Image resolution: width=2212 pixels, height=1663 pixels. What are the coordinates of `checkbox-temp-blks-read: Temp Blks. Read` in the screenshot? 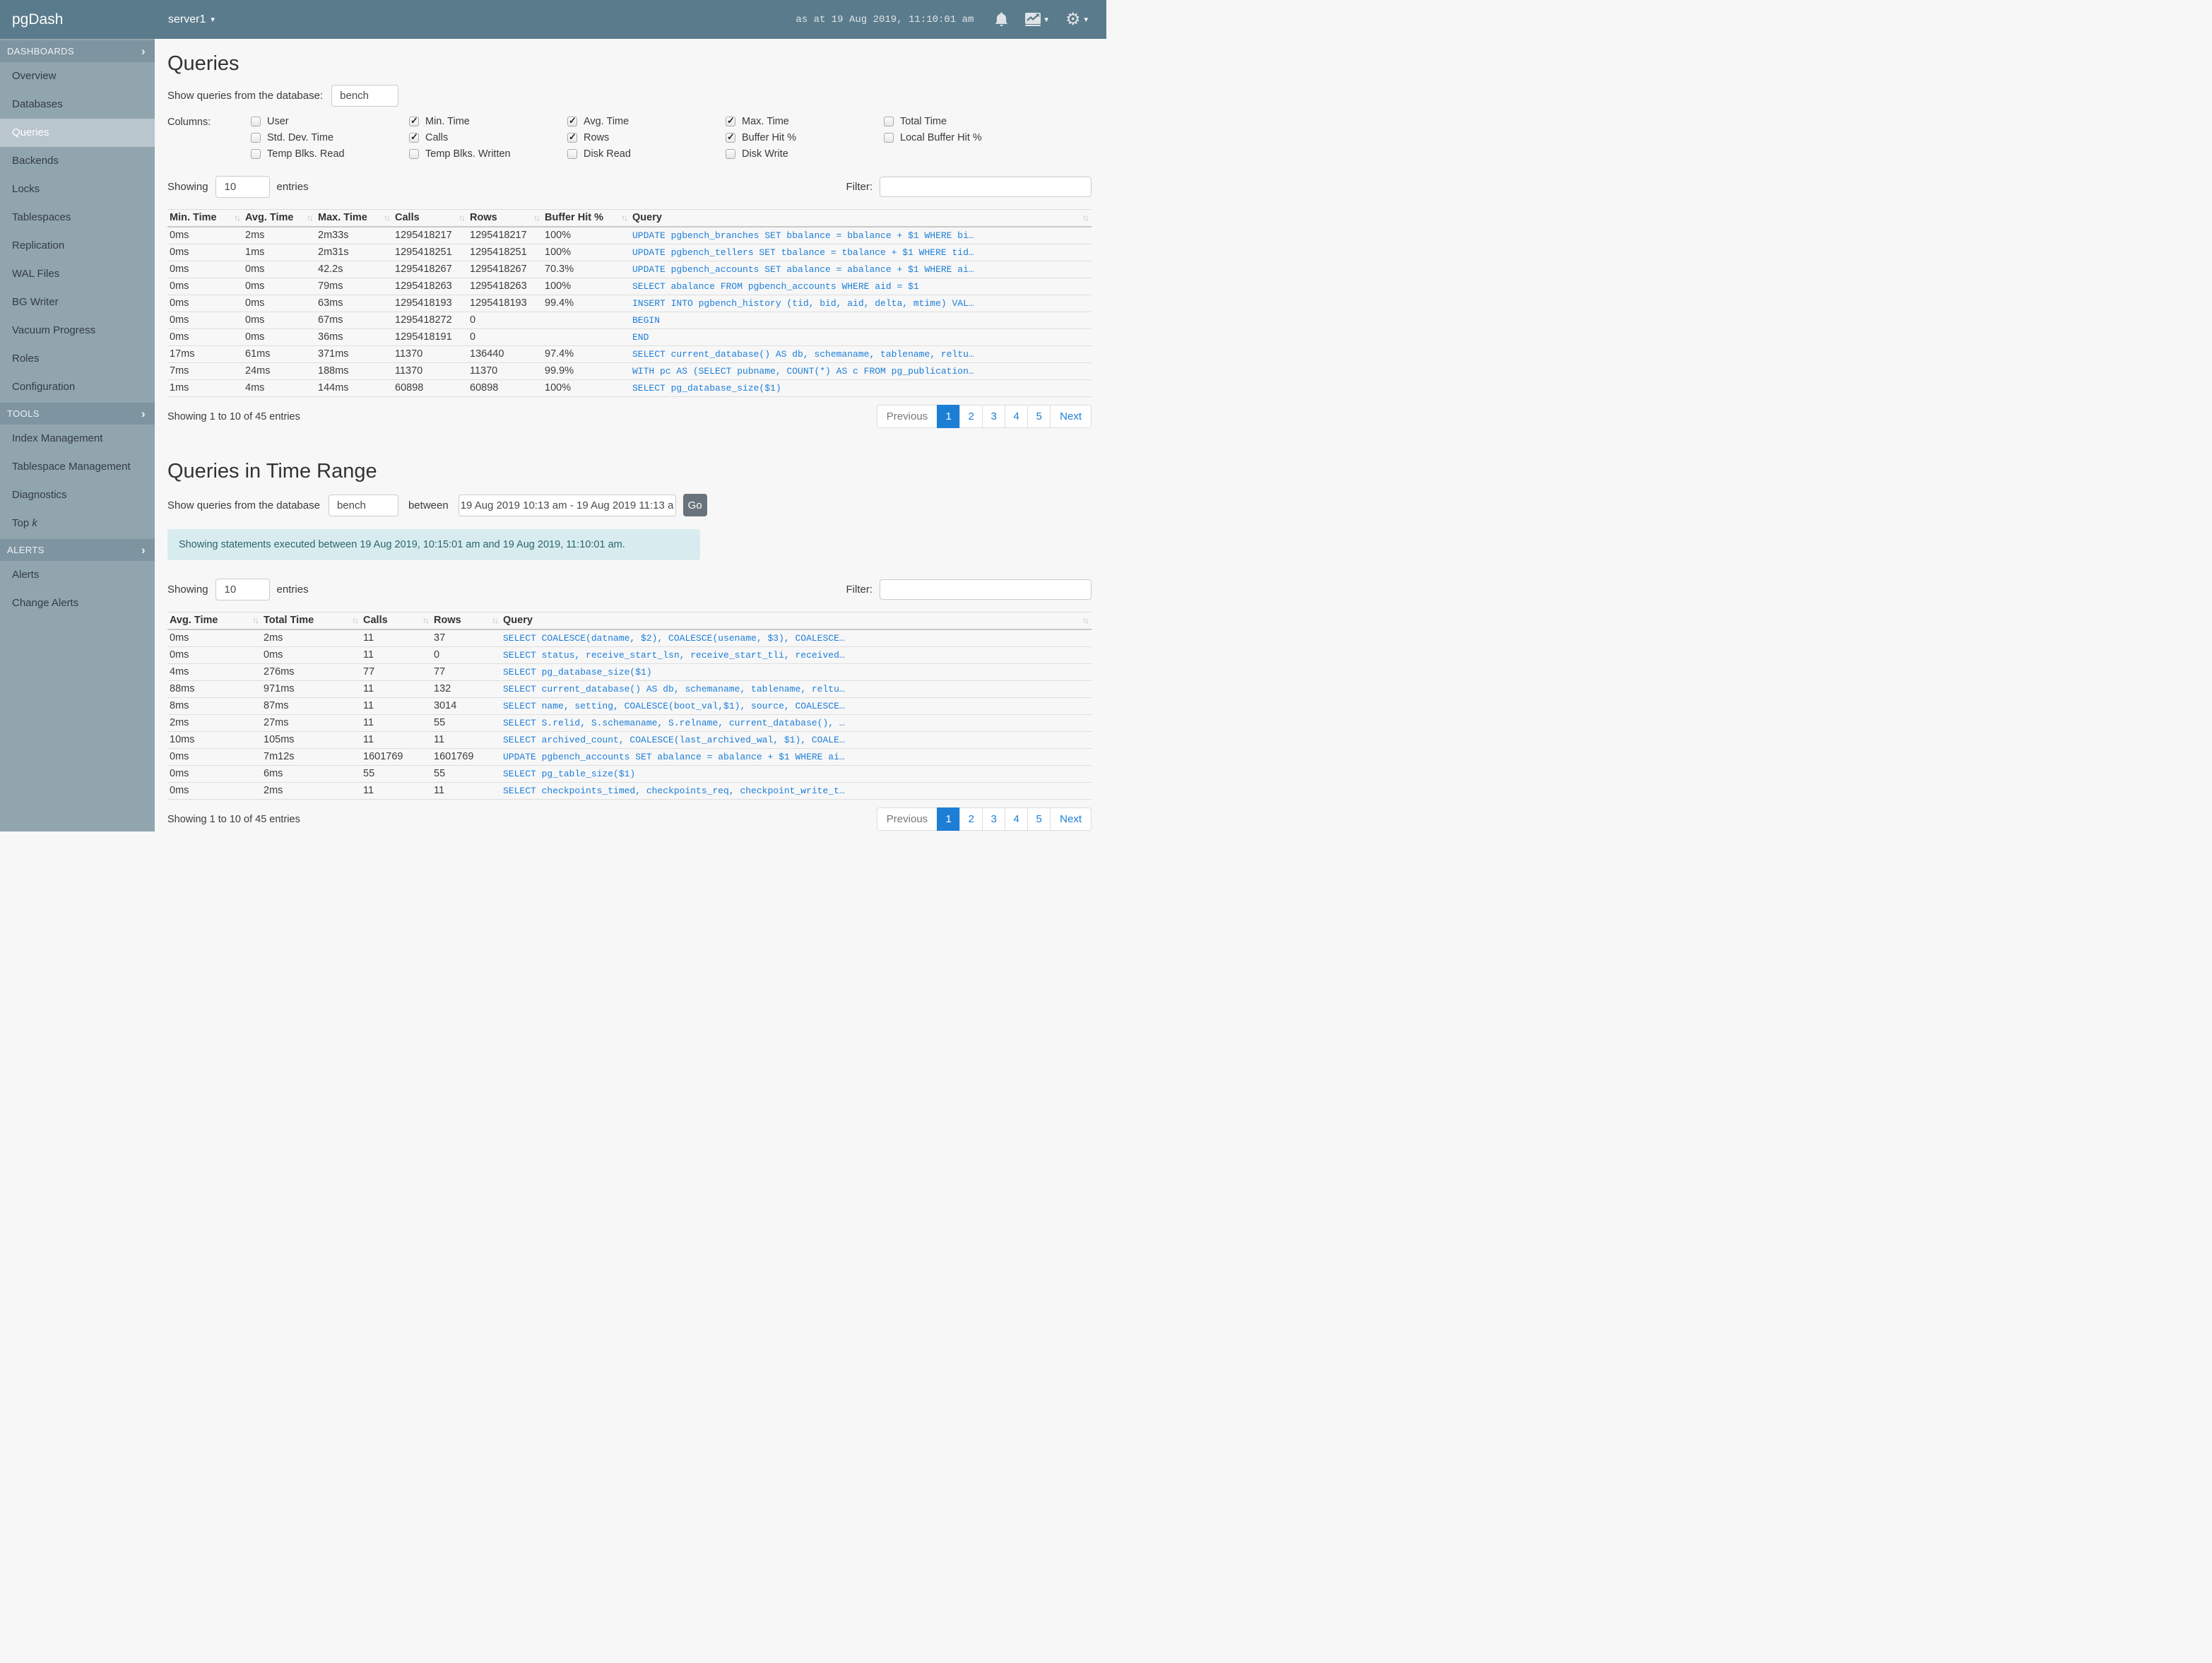 It's located at (330, 154).